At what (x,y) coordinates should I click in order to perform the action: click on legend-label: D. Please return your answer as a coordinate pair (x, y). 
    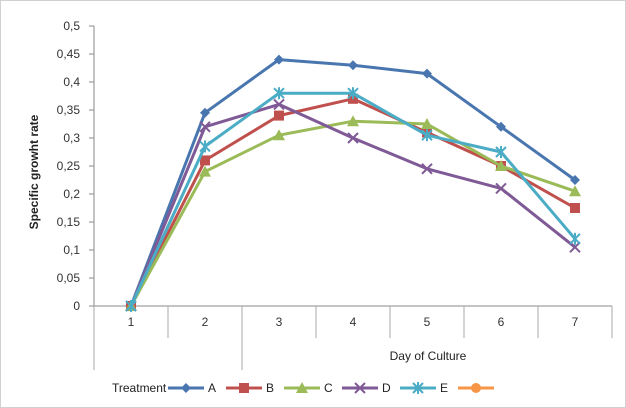
    Looking at the image, I should click on (386, 388).